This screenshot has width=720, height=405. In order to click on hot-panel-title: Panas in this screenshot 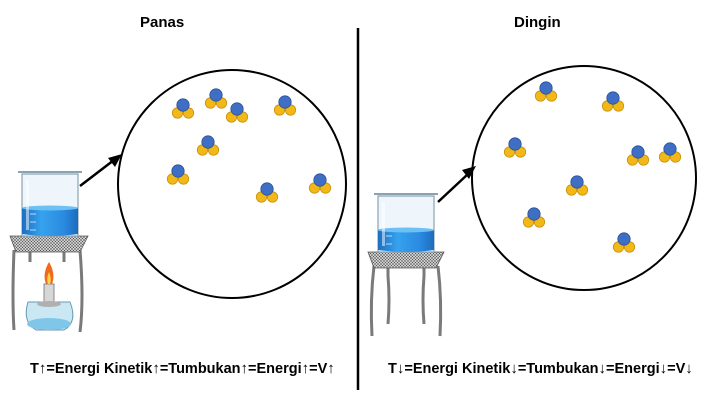, I will do `click(162, 22)`.